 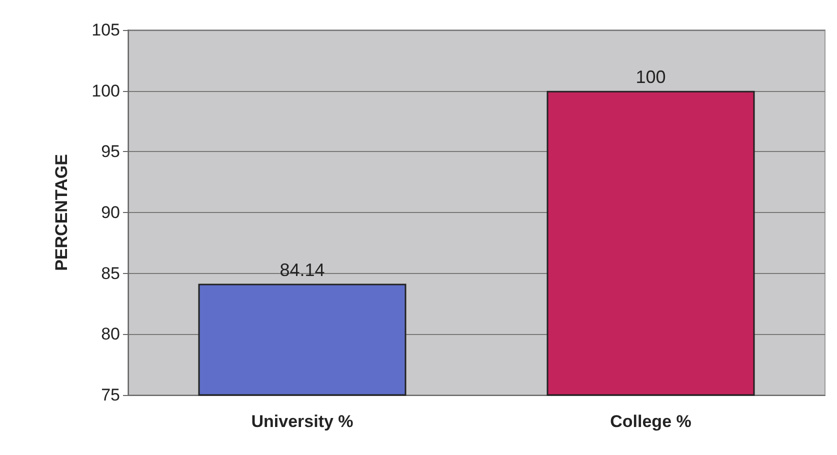 What do you see at coordinates (110, 152) in the screenshot?
I see `y-tick-label: 95` at bounding box center [110, 152].